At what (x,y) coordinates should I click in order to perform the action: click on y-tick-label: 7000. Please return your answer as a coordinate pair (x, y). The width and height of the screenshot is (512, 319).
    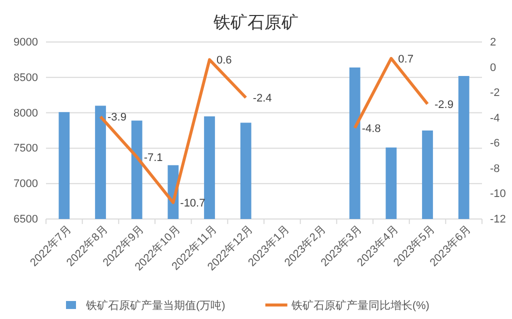
    Looking at the image, I should click on (26, 184).